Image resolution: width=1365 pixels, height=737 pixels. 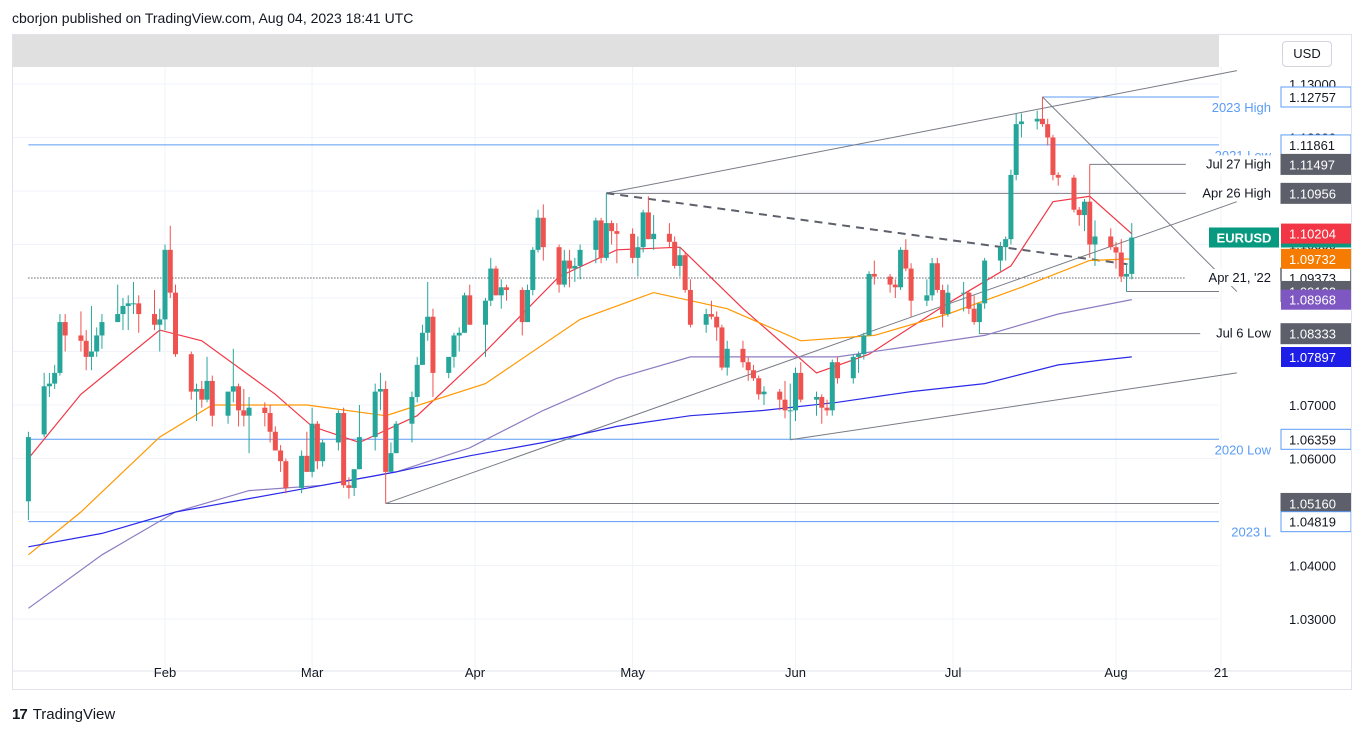 I want to click on brand-name: TradingView, so click(x=74, y=714).